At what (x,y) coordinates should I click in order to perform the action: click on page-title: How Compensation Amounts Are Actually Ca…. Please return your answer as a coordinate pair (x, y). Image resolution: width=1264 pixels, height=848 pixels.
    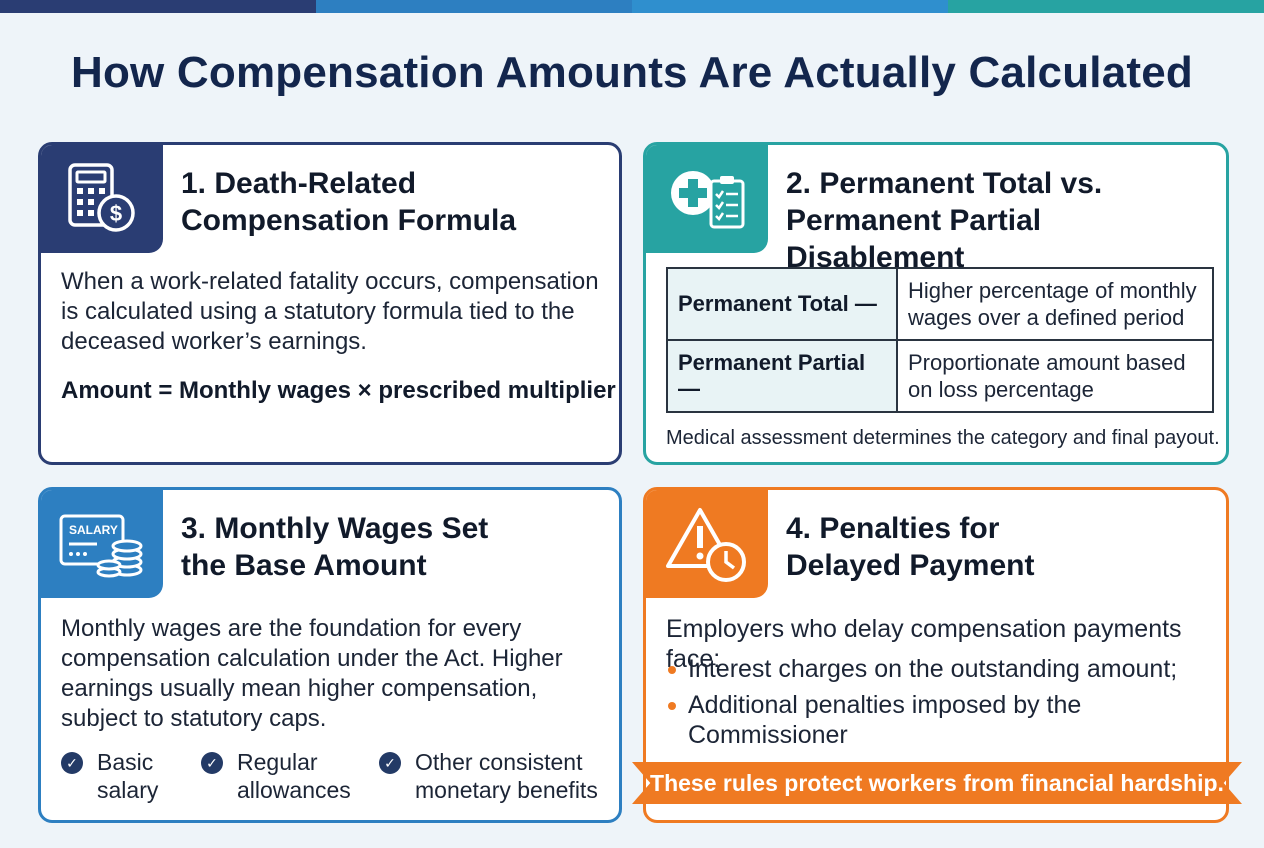
    Looking at the image, I should click on (632, 72).